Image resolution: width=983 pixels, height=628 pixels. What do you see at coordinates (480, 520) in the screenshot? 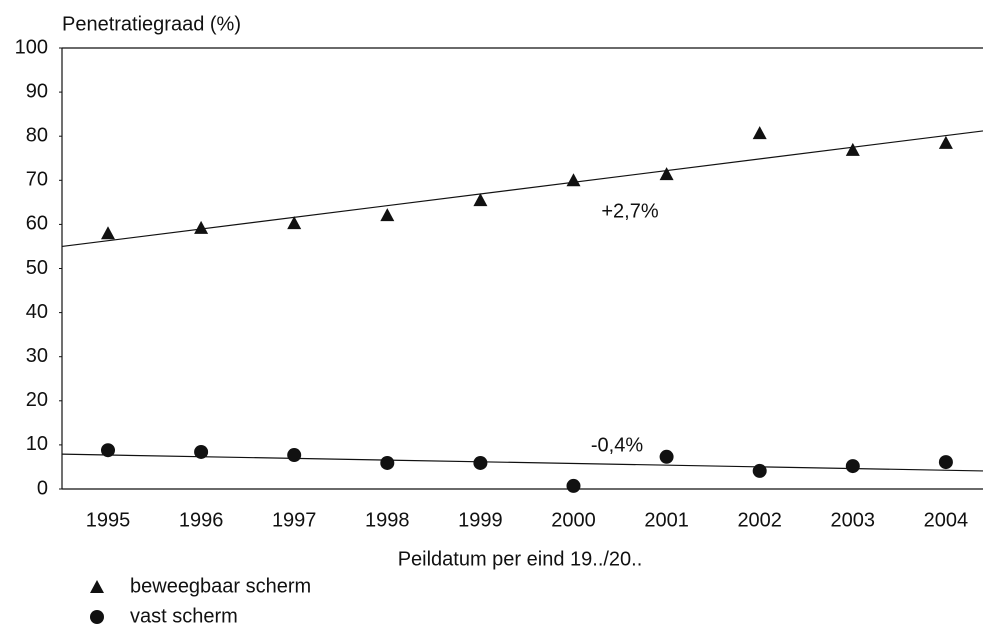
I see `x-tick-label: 1999` at bounding box center [480, 520].